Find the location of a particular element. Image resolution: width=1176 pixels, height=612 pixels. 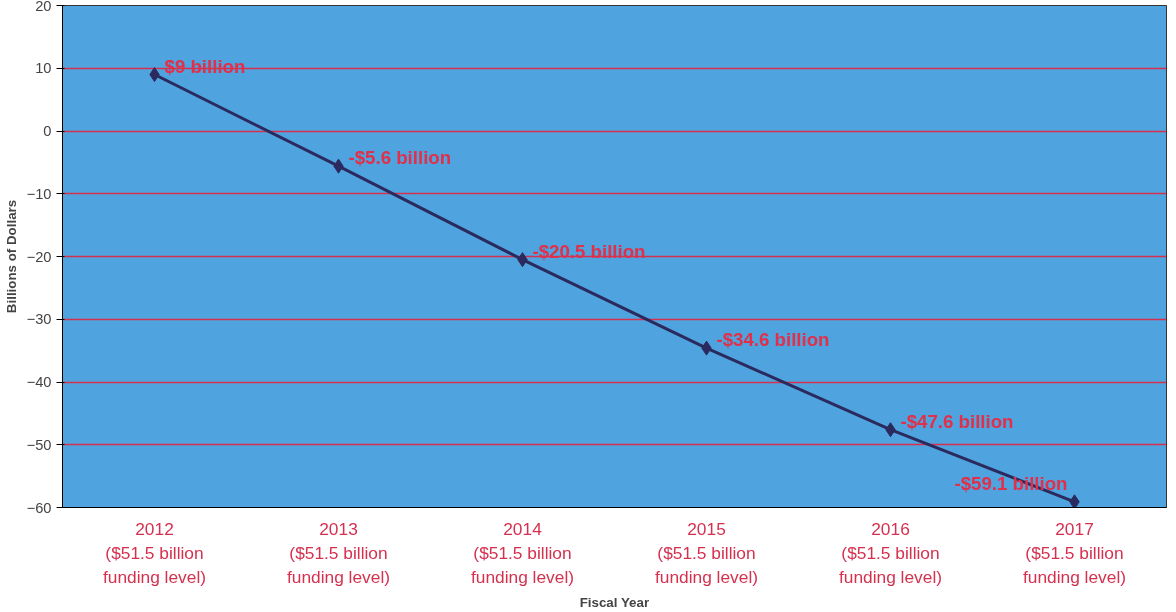

x-tick-label: 2012 ($51.5 billion funding level) is located at coordinates (154, 552).